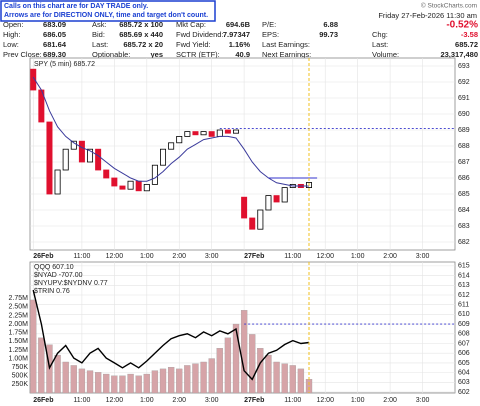  I want to click on legend-entry: $TRIN 0.76, so click(52, 291).